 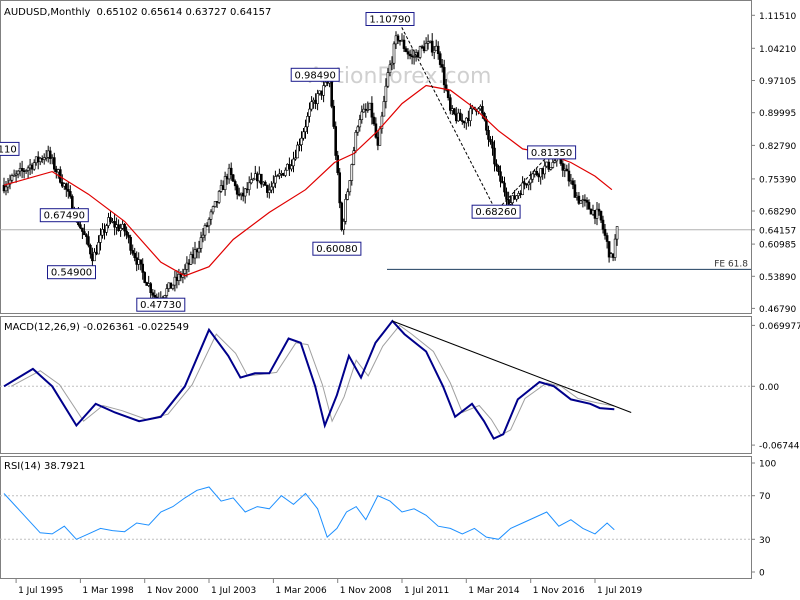 I want to click on annotation-label: 0.67490, so click(x=64, y=216).